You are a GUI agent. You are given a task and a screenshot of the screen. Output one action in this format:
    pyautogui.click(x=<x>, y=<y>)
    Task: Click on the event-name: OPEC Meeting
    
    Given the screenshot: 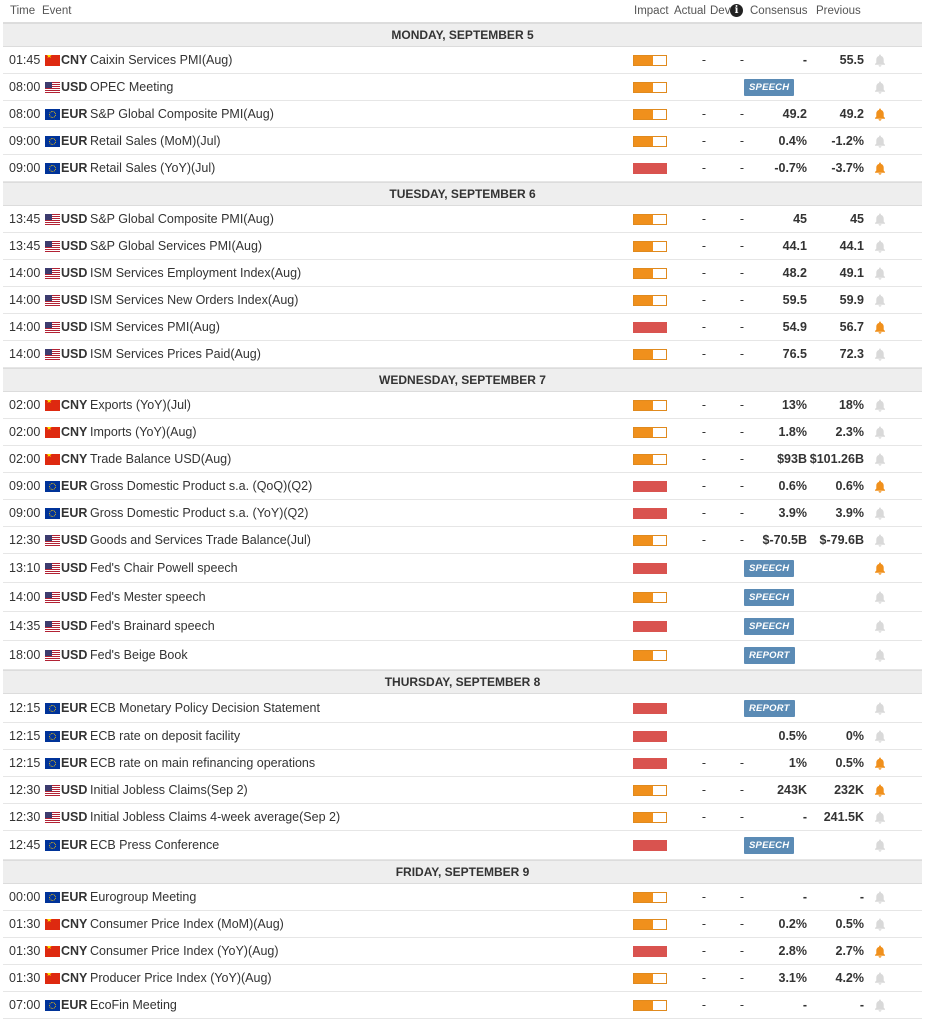 What is the action you would take?
    pyautogui.click(x=132, y=87)
    